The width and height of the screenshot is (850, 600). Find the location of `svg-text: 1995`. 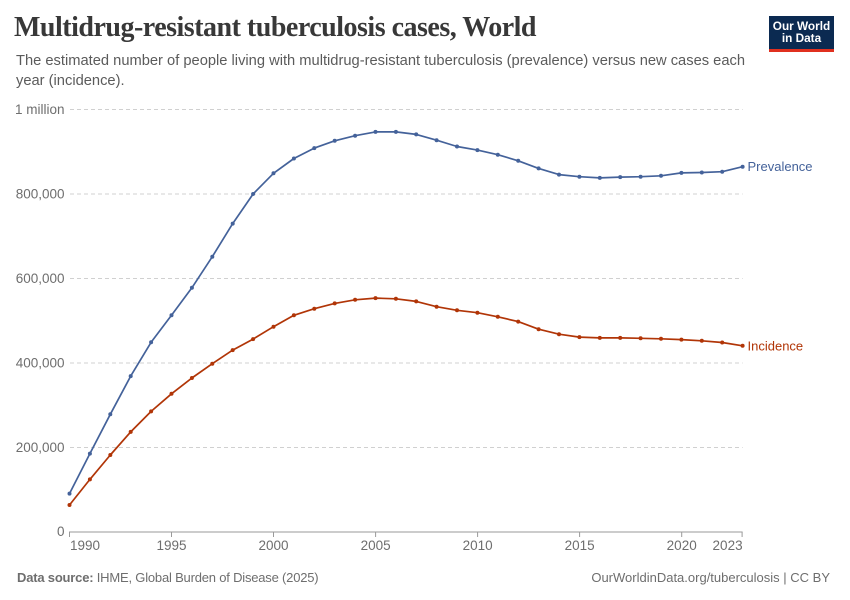

svg-text: 1995 is located at coordinates (171, 545).